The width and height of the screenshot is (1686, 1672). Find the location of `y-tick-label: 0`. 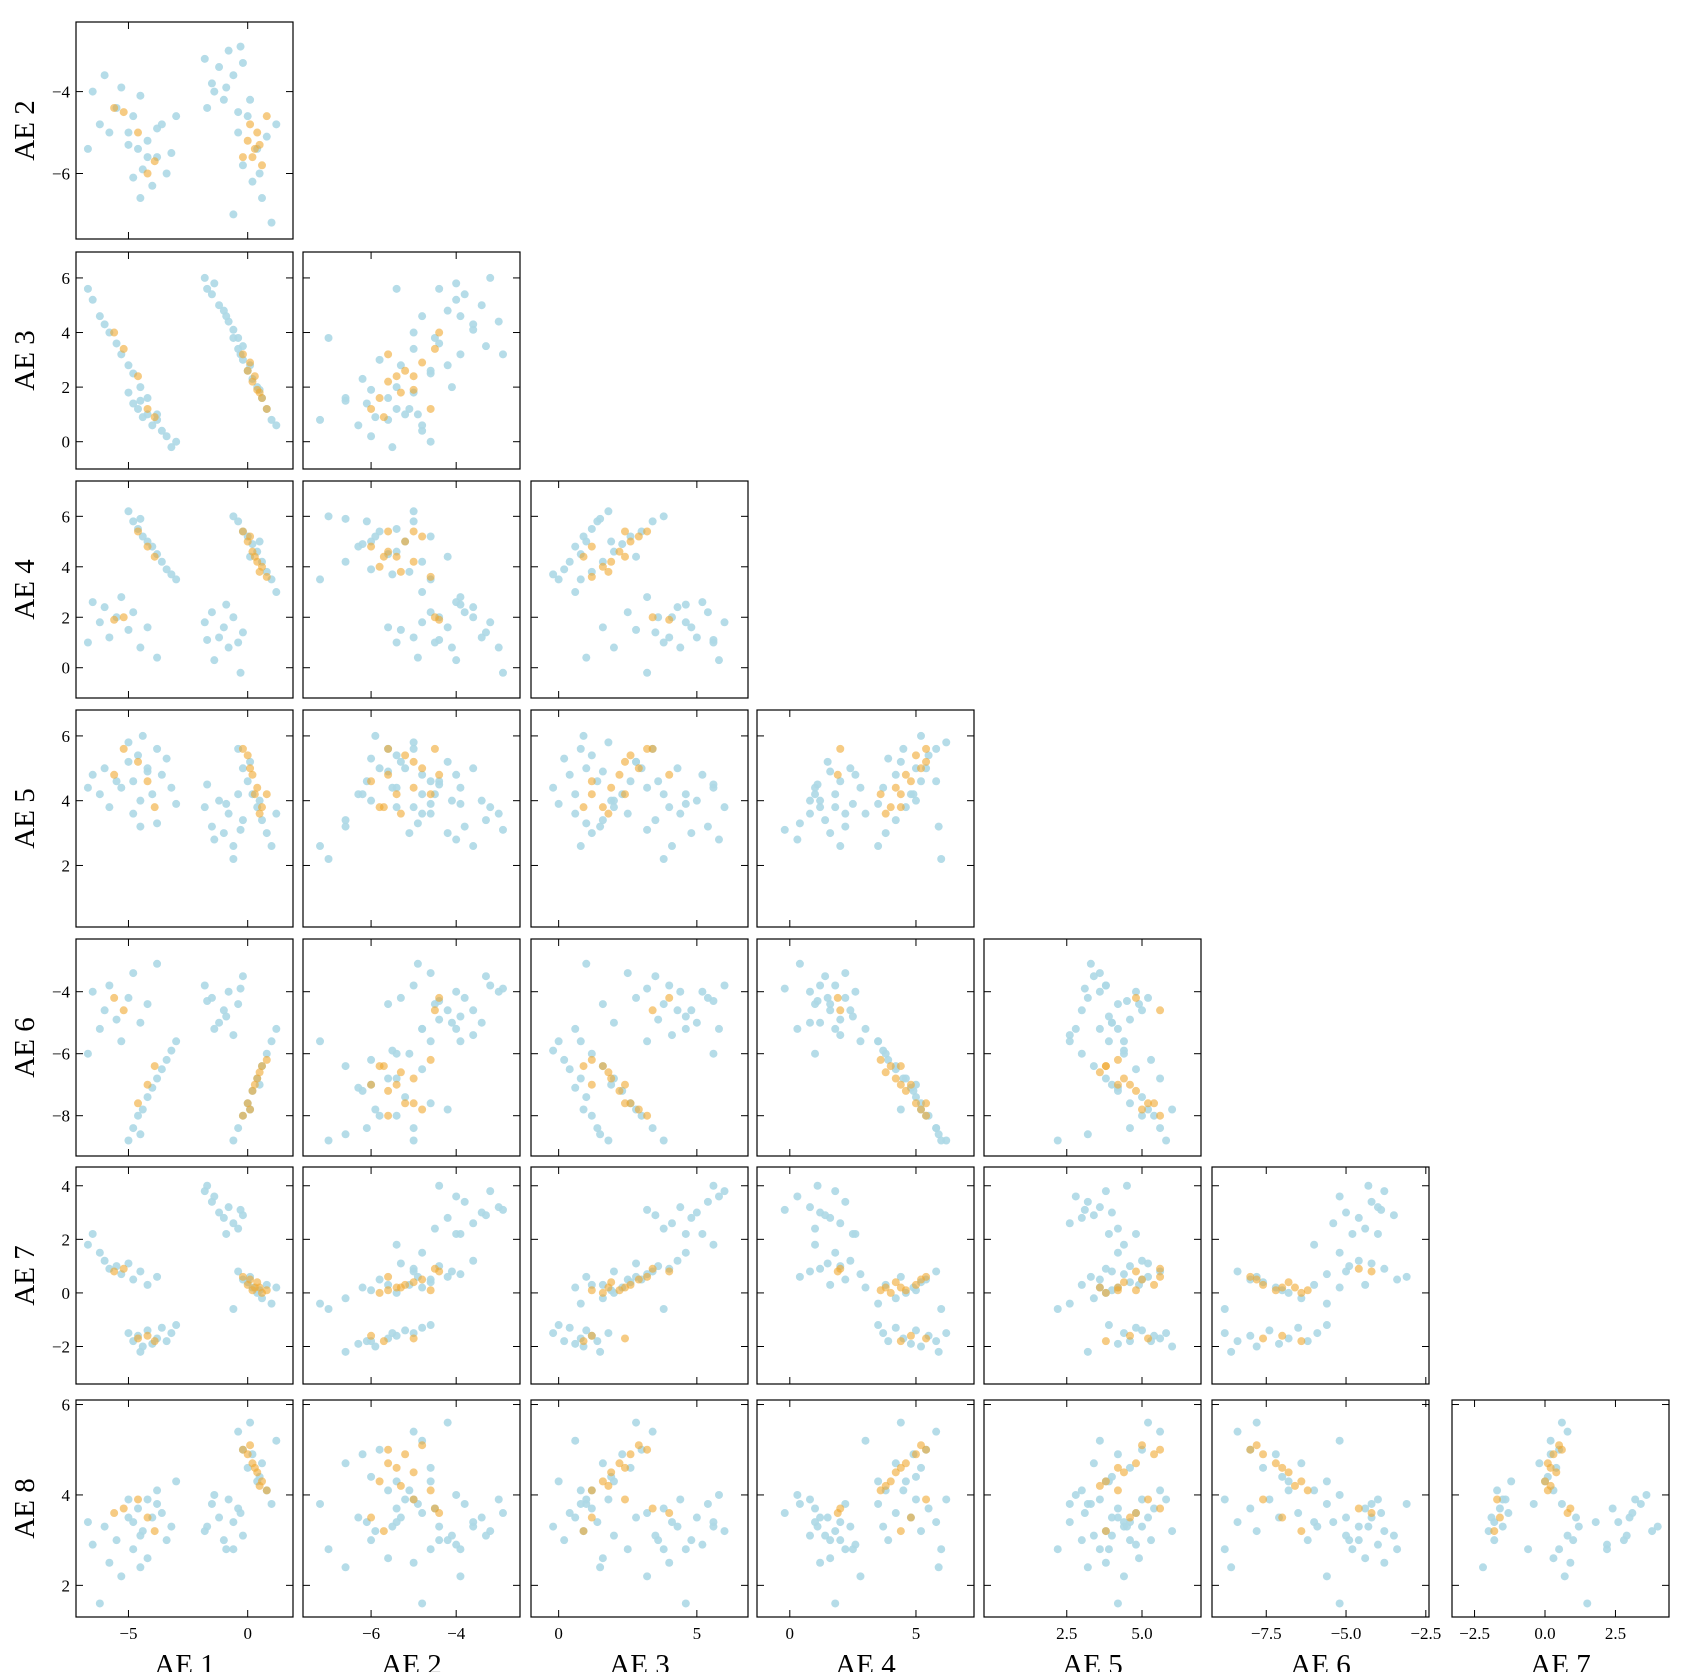

y-tick-label: 0 is located at coordinates (66, 668).